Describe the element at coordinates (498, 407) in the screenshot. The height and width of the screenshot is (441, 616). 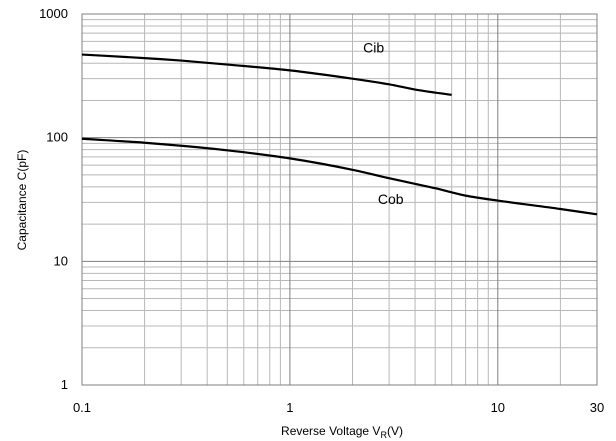
I see `x-tick-label: 10` at that location.